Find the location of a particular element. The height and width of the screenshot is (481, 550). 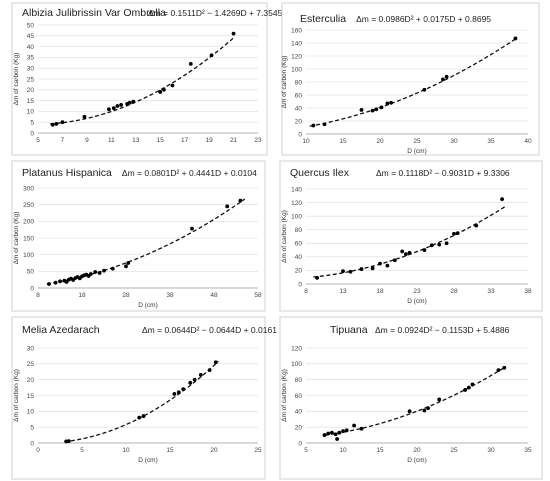

y-tick-label: 30 is located at coordinates (31, 69).